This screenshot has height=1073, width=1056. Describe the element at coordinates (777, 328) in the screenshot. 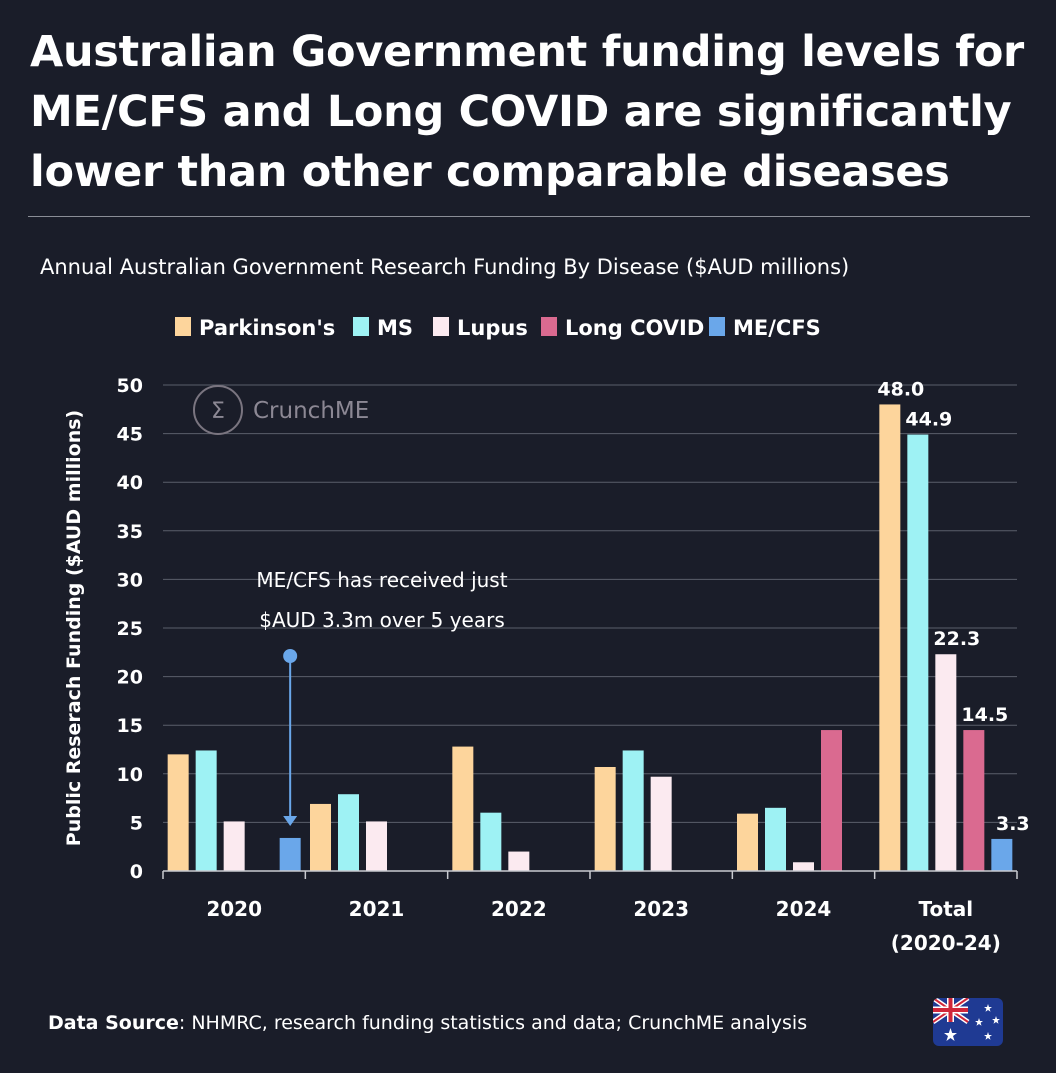

I see `legend-label: ME/CFS` at that location.